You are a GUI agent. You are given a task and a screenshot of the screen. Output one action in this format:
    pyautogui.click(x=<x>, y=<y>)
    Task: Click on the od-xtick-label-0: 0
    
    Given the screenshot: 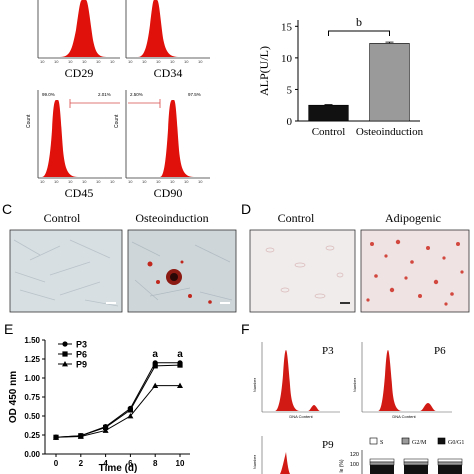 What is the action you would take?
    pyautogui.click(x=56, y=463)
    